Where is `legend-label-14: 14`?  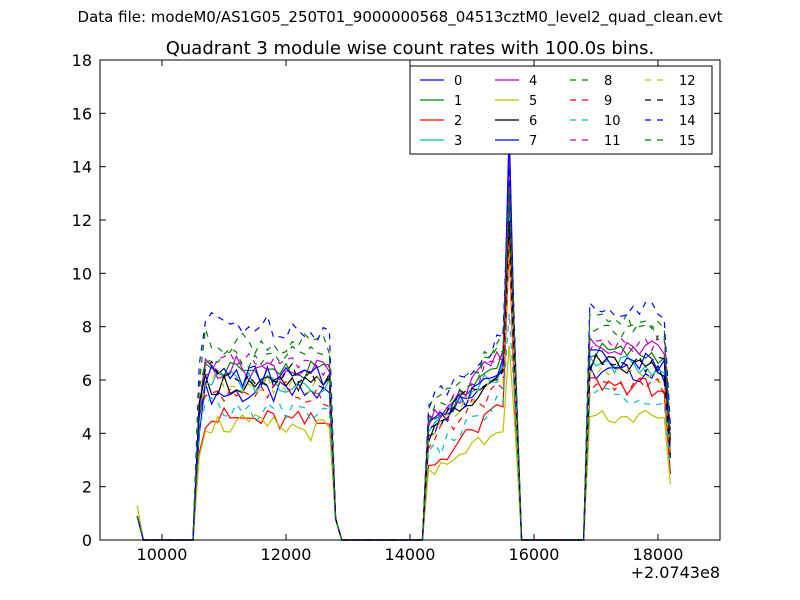 legend-label-14: 14 is located at coordinates (687, 121).